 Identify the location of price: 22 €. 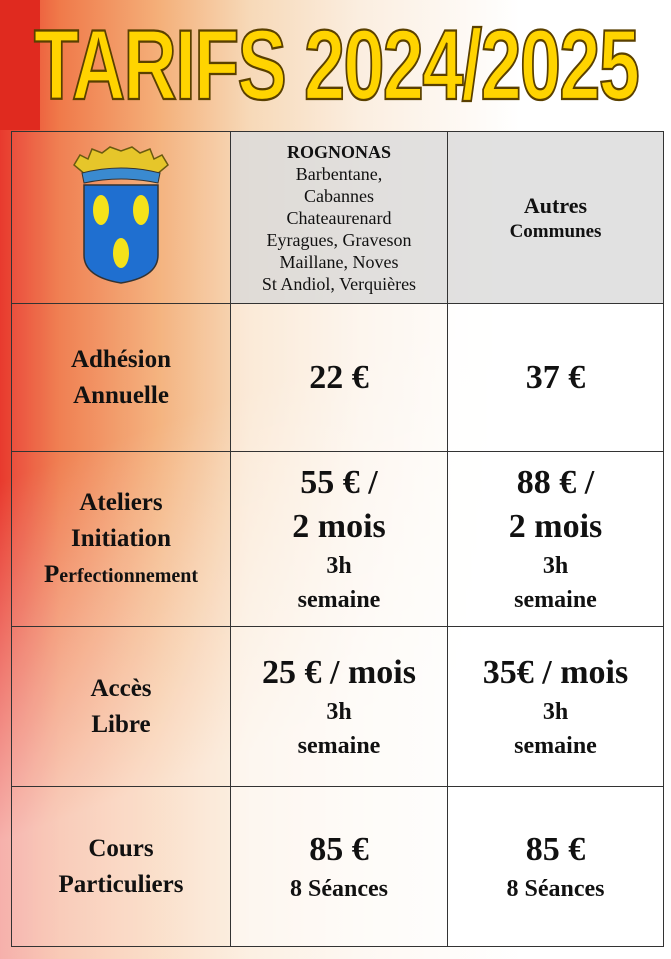
(339, 377).